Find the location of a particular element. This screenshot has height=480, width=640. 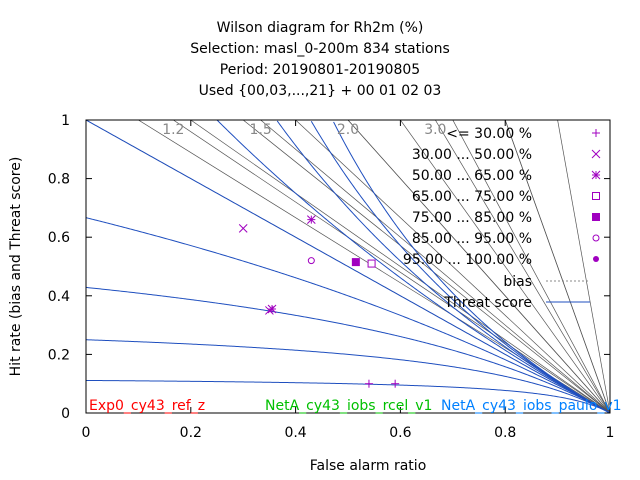

data-point-2-1-d2 is located at coordinates (272, 309).